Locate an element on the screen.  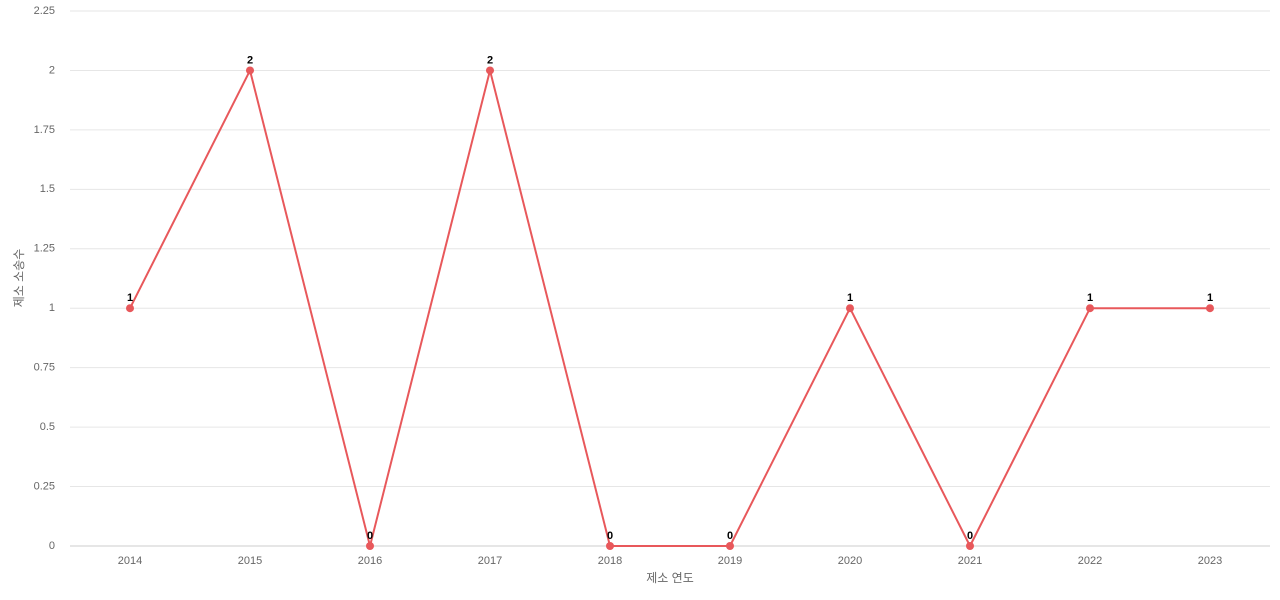
y-tick-label: 0.5 is located at coordinates (47, 427).